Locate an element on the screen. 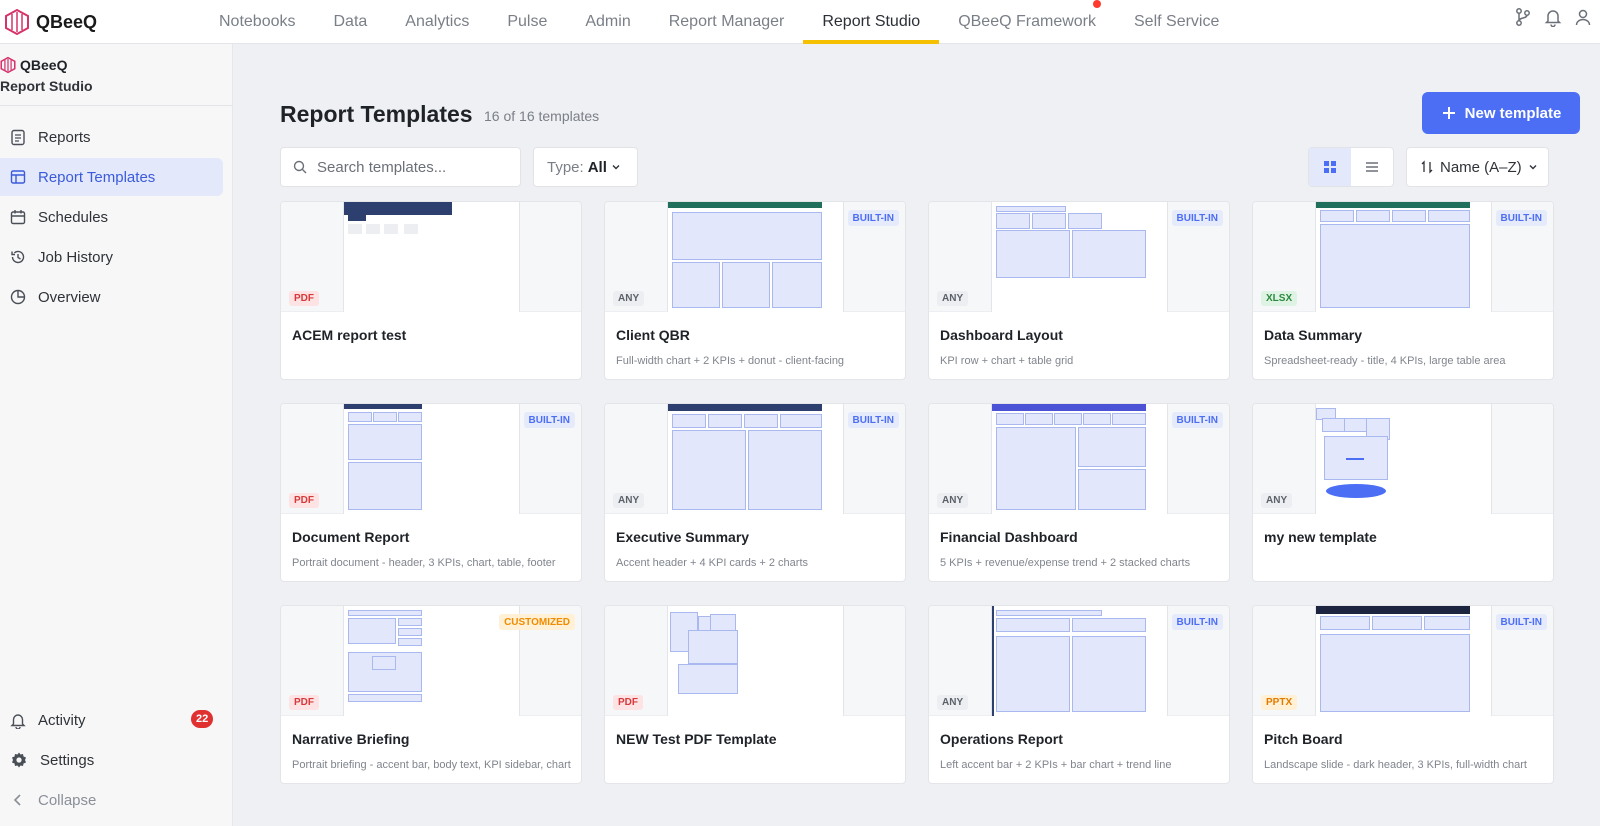 The image size is (1600, 826). activity-count-badge: 22 is located at coordinates (202, 719).